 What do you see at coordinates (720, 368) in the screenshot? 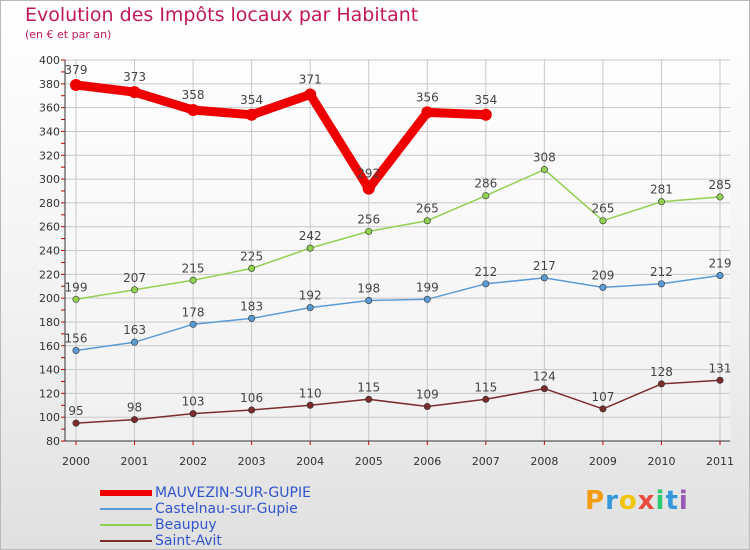
I see `data-label: 131` at bounding box center [720, 368].